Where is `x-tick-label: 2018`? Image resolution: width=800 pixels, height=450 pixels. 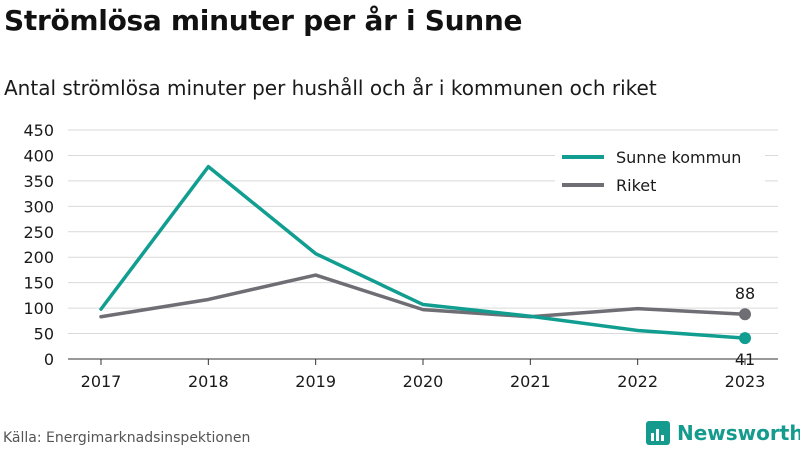
x-tick-label: 2018 is located at coordinates (208, 381).